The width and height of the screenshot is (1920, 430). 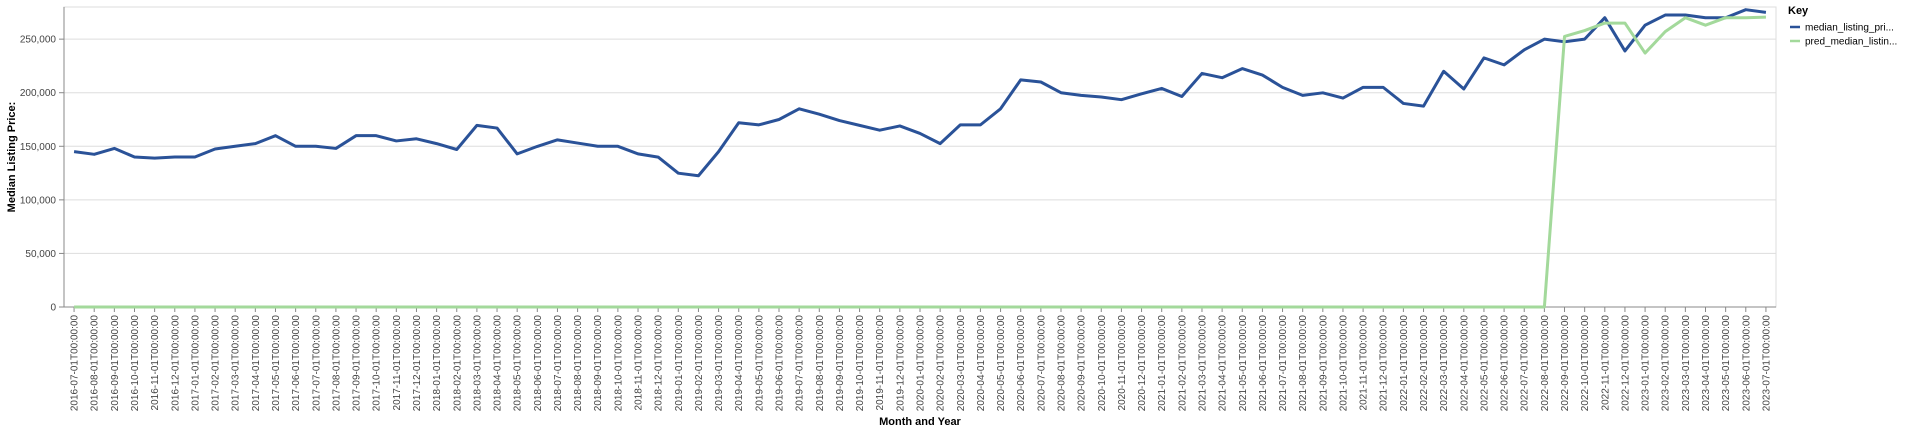 I want to click on x-axis-title: Month and Year, so click(x=920, y=422).